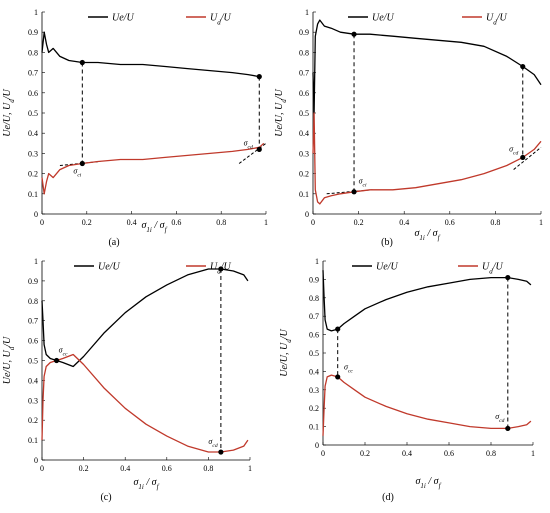  I want to click on panel-label: (d), so click(388, 497).